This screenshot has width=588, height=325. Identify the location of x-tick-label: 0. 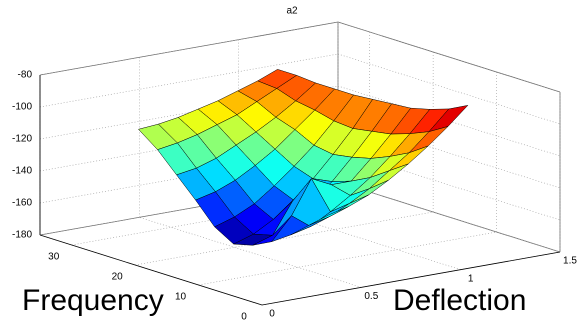
(272, 314).